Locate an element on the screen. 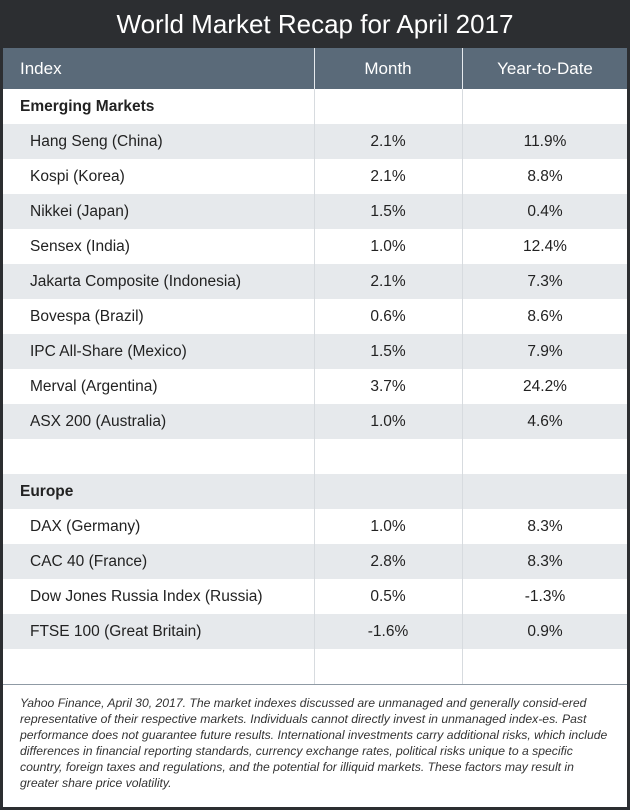 The height and width of the screenshot is (810, 630). table-row: Nikkei (Japan) 1.5% 0.4% is located at coordinates (315, 211).